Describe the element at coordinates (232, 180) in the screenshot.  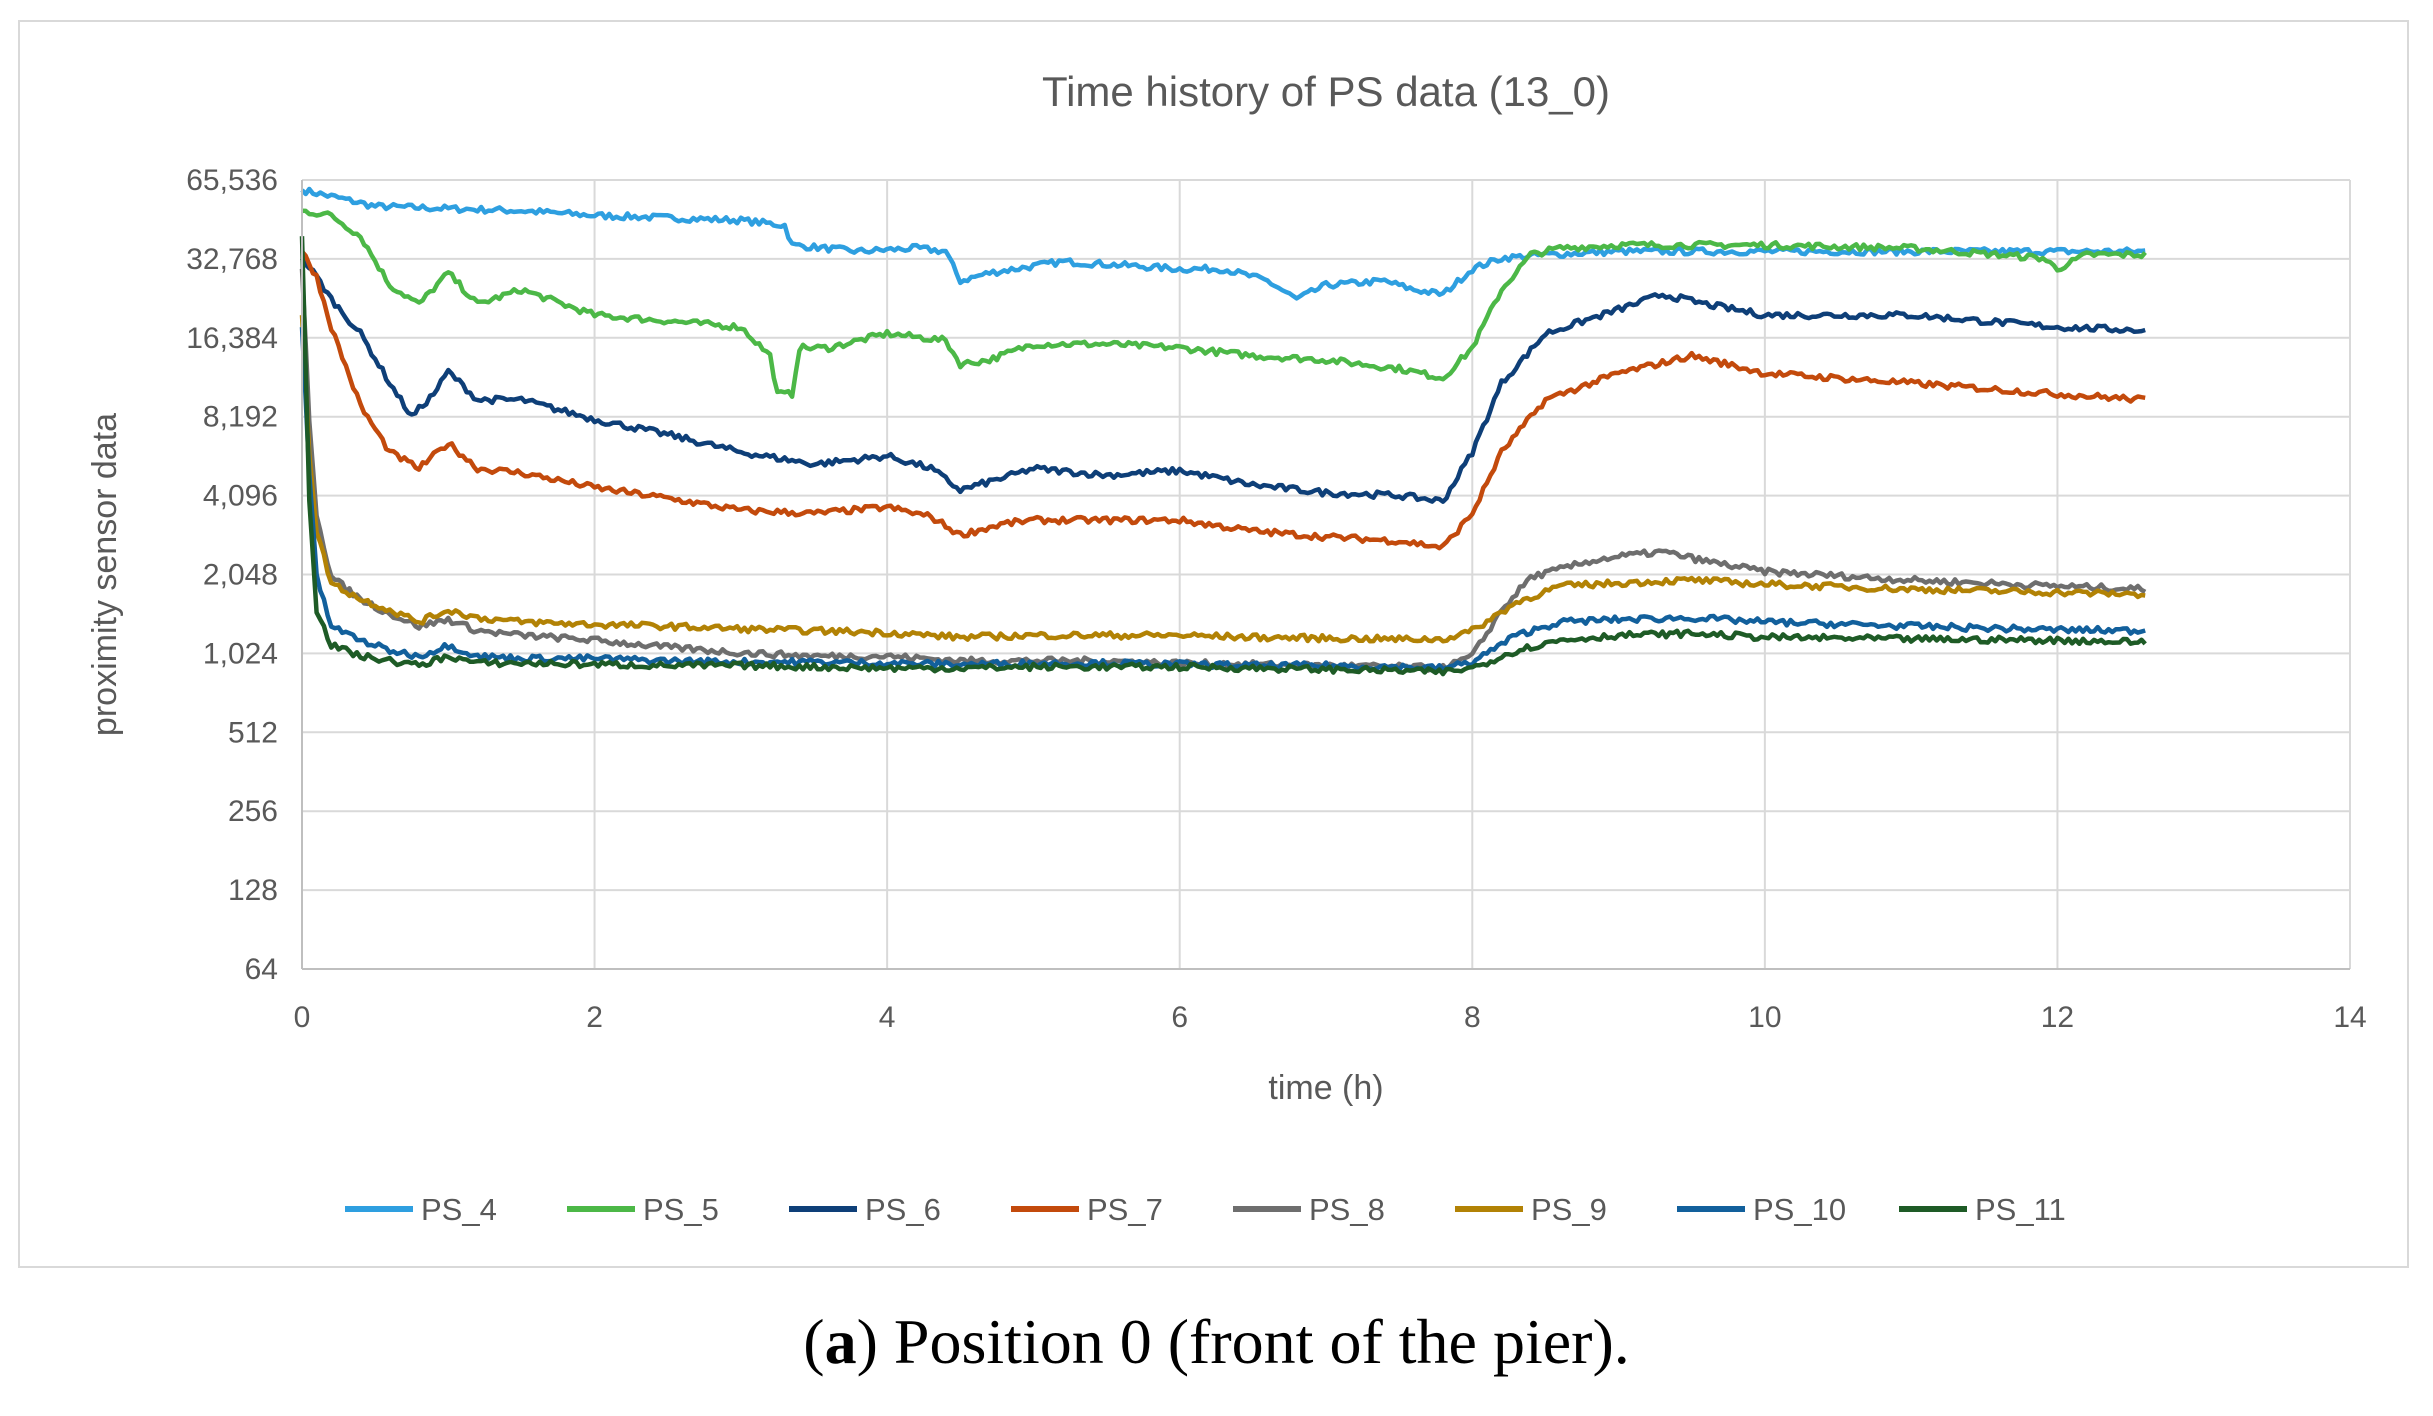
I see `y-tick-label: 65,536` at that location.